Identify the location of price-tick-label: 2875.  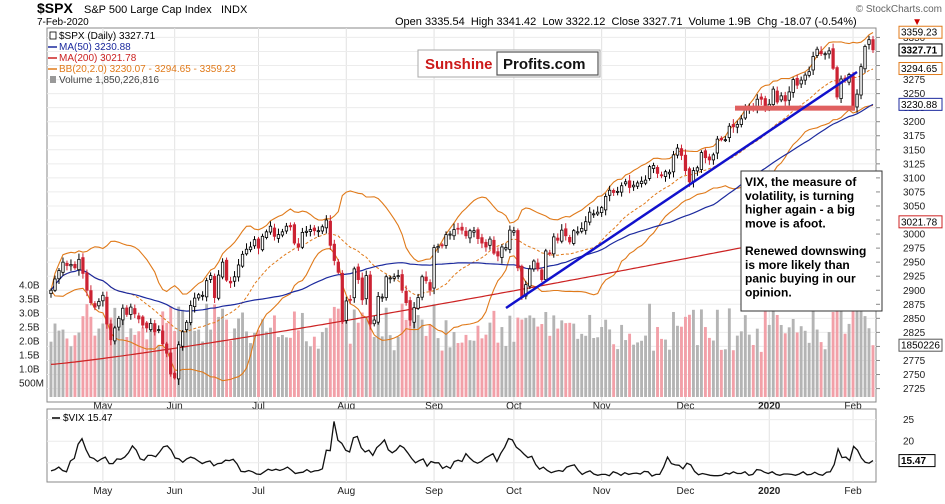
(914, 305).